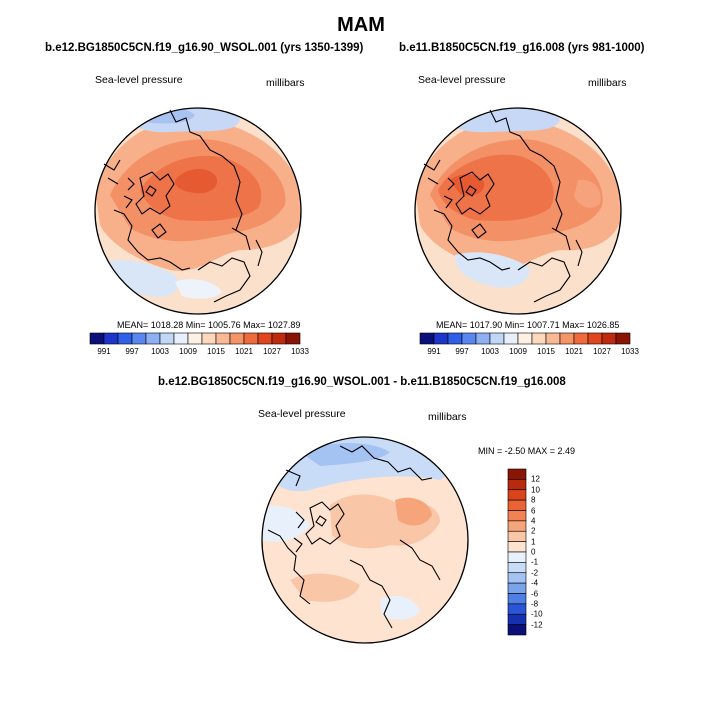 The width and height of the screenshot is (722, 721). What do you see at coordinates (537, 625) in the screenshot?
I see `panel-3-colorbar-tick-label: -12` at bounding box center [537, 625].